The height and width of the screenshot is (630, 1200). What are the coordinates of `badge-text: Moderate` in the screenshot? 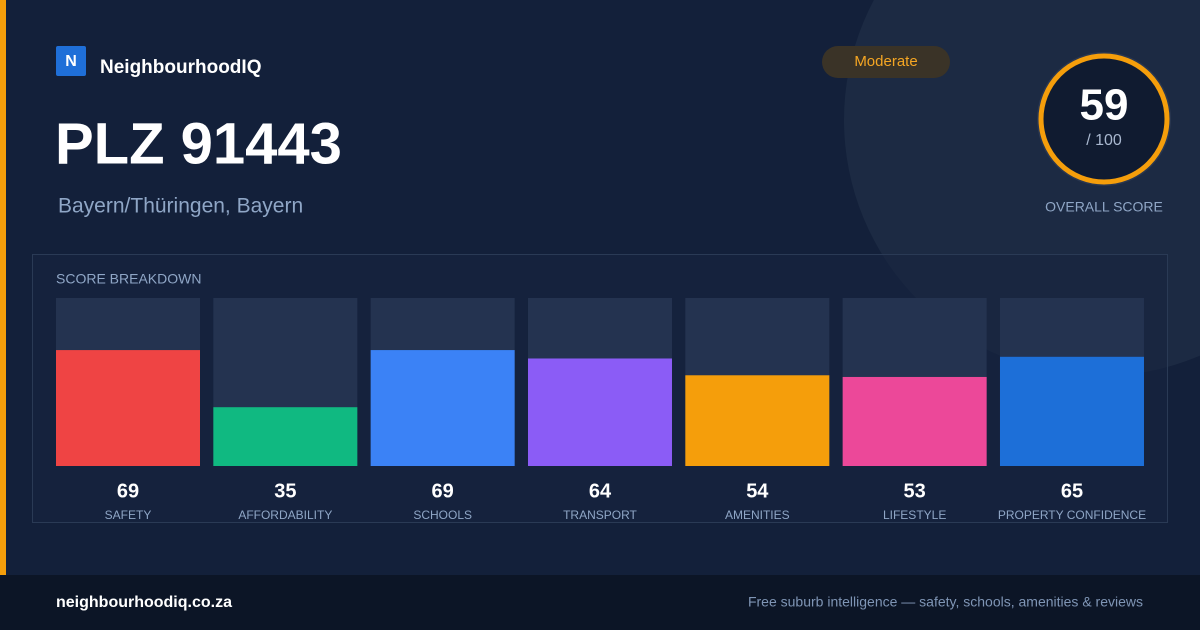 It's located at (885, 61).